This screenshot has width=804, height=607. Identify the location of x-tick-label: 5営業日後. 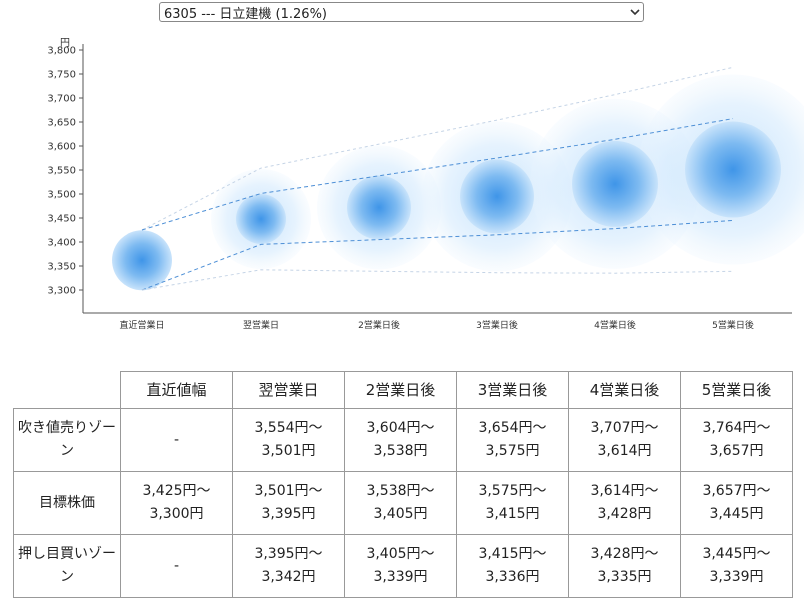
(733, 325).